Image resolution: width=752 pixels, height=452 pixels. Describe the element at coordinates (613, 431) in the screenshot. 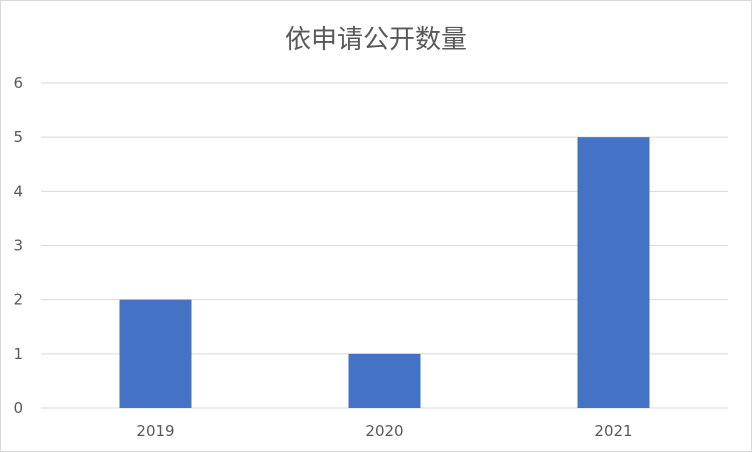

I see `x-tick-label: 2021` at that location.